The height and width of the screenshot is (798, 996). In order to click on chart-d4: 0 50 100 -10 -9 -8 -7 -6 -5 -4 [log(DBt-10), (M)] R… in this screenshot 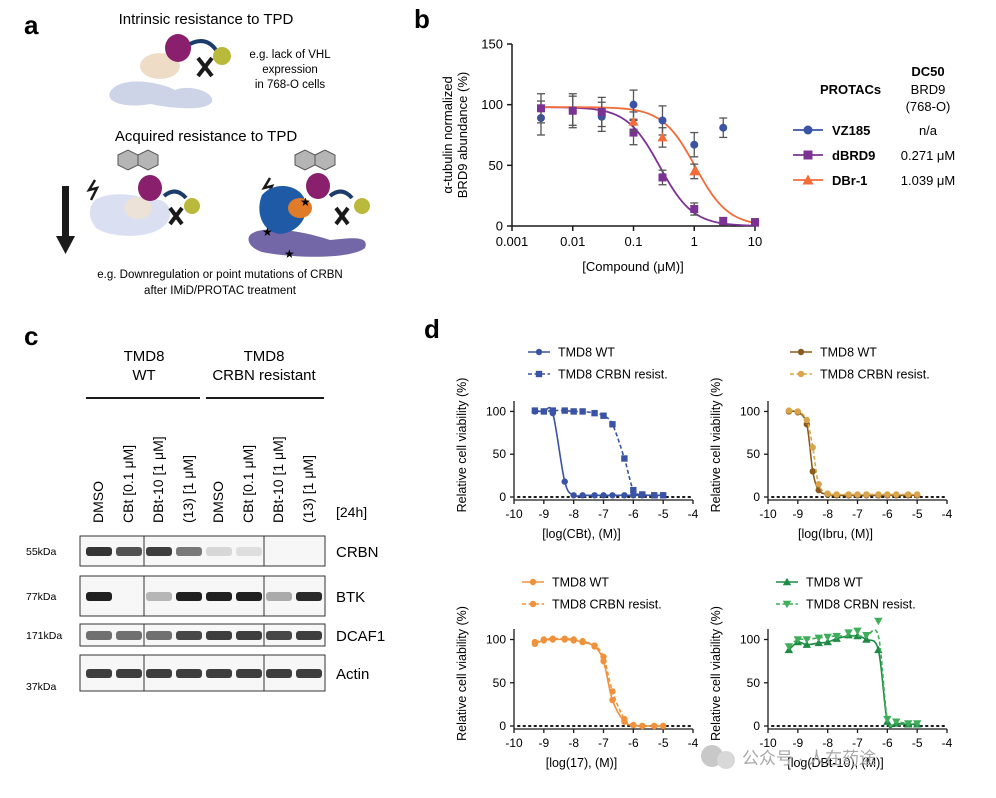, I will do `click(831, 673)`.